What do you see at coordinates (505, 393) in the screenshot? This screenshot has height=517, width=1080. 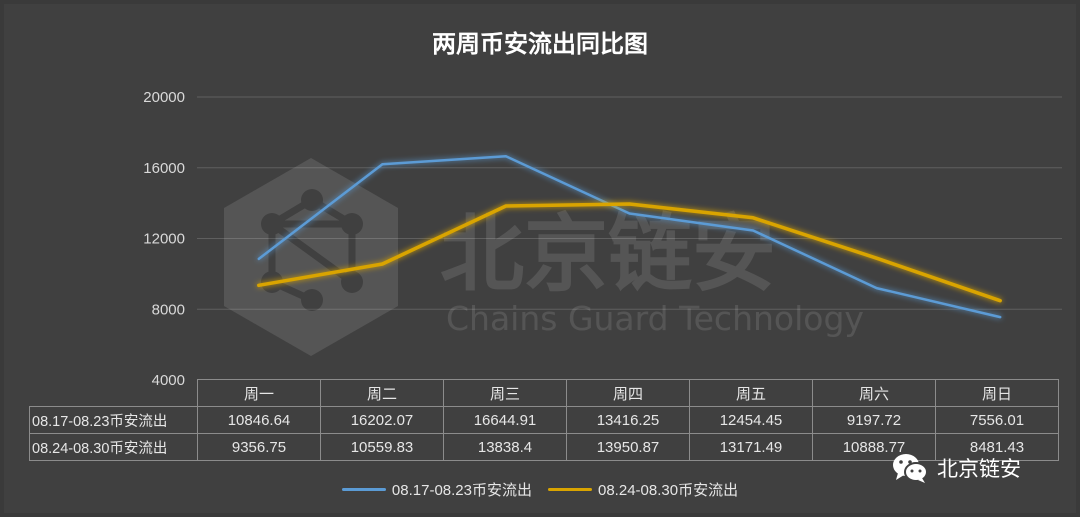 I see `x-category-label: 周三` at bounding box center [505, 393].